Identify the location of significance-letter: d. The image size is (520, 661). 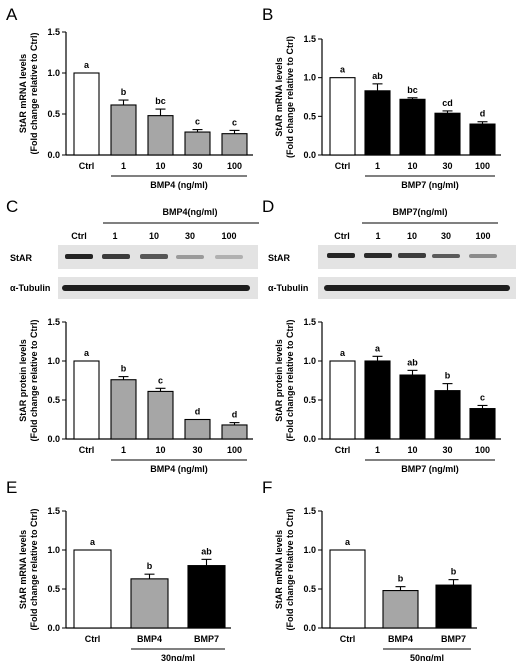
(198, 412).